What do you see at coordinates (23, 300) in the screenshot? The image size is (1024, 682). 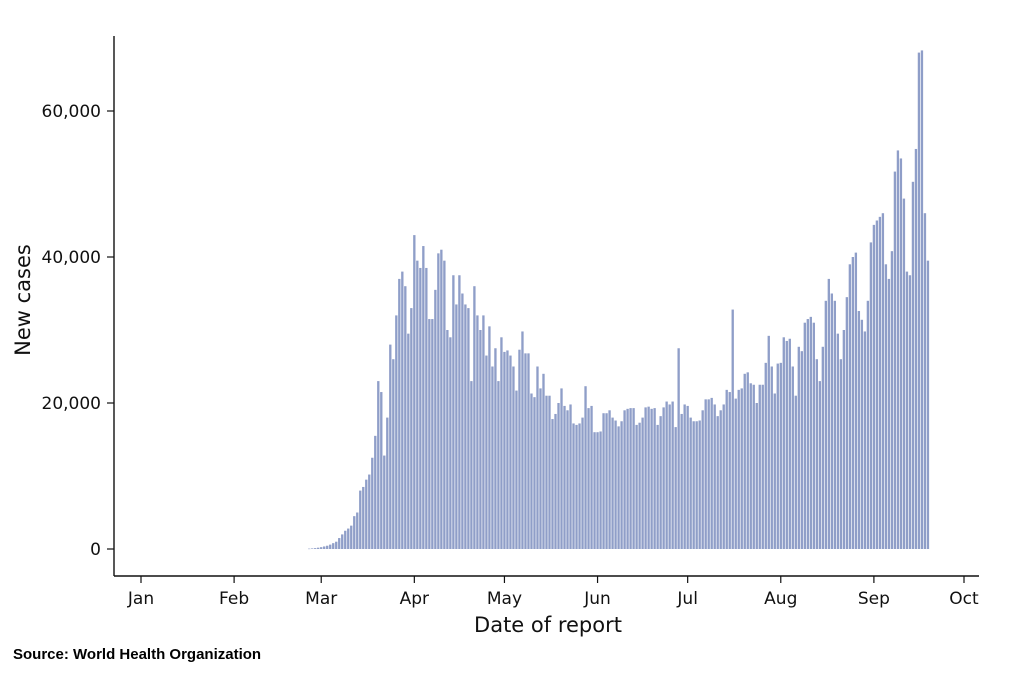 I see `y-axis-title: New cases` at bounding box center [23, 300].